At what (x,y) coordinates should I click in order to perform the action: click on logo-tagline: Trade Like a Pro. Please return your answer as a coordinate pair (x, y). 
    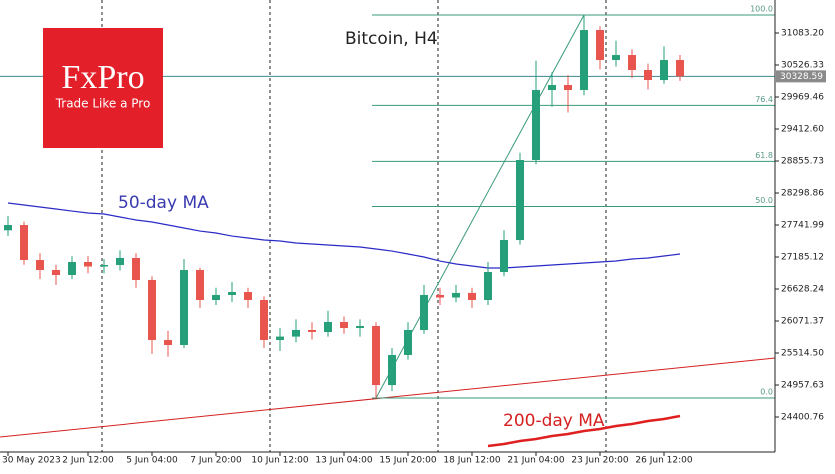
    Looking at the image, I should click on (103, 104).